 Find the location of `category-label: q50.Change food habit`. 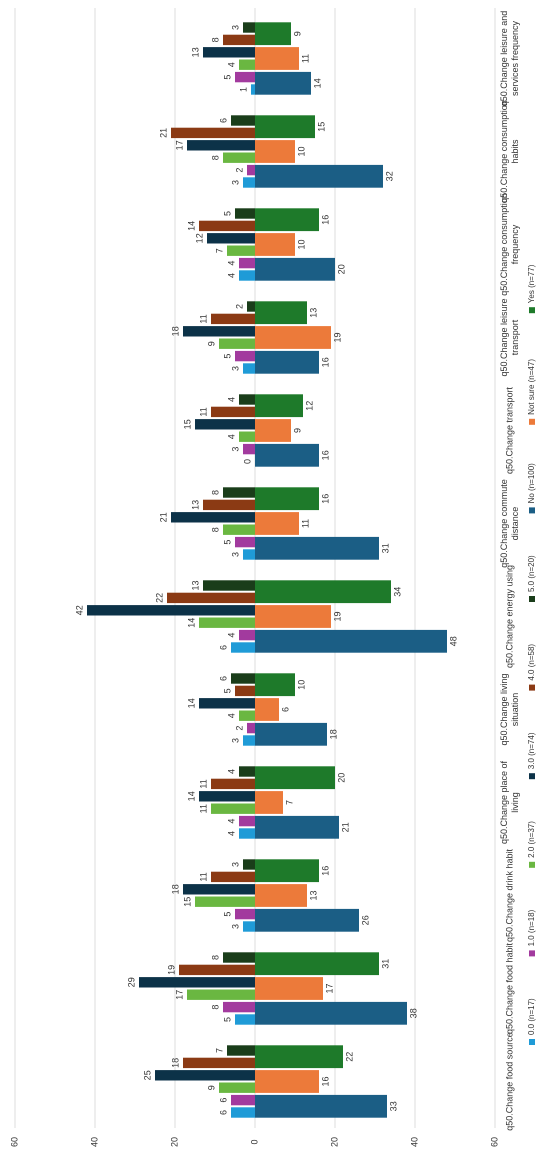

category-label: q50.Change food habit is located at coordinates (509, 988).